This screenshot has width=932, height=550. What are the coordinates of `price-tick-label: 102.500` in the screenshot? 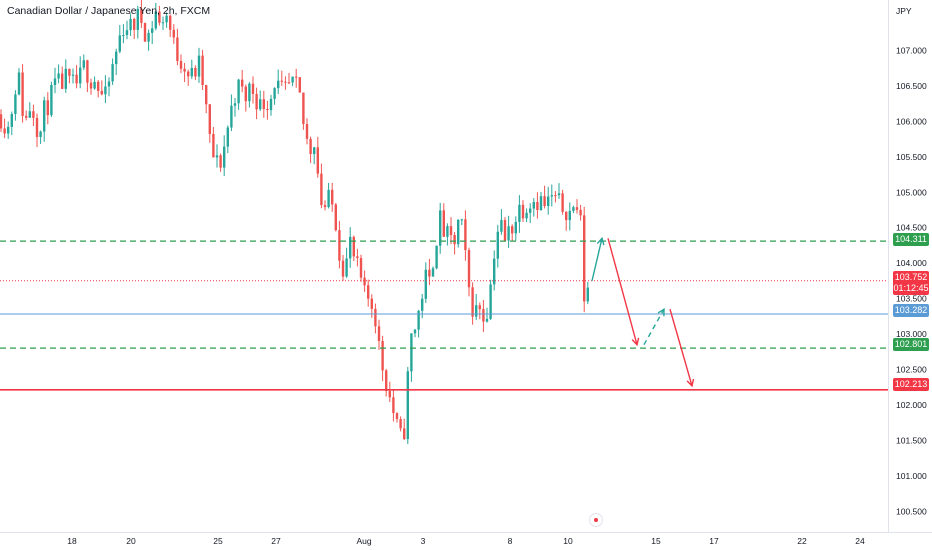 It's located at (911, 370).